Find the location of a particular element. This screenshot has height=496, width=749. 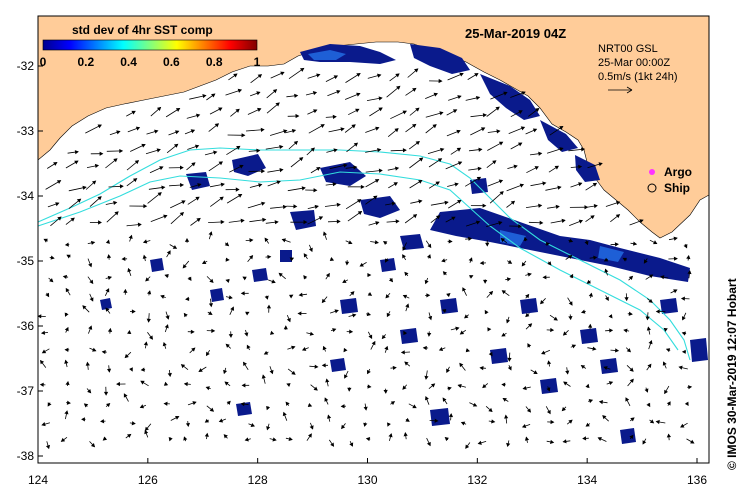

y-tick-label: -37 is located at coordinates (26, 391).